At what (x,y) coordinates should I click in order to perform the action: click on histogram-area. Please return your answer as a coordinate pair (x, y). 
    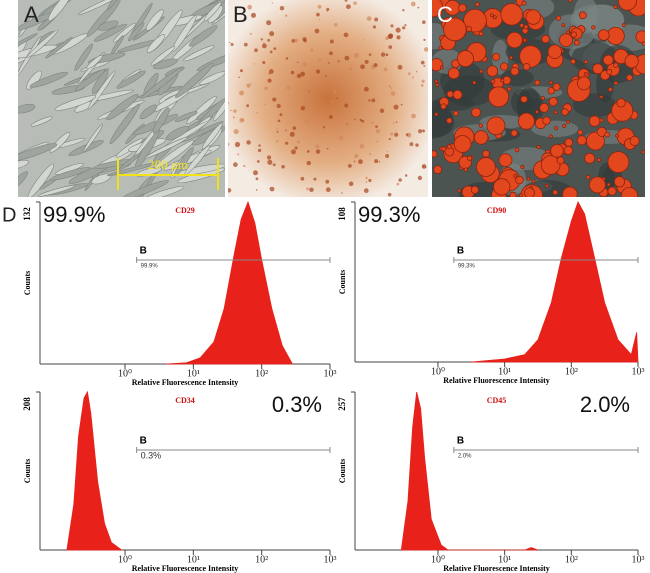
    Looking at the image, I should click on (94, 470).